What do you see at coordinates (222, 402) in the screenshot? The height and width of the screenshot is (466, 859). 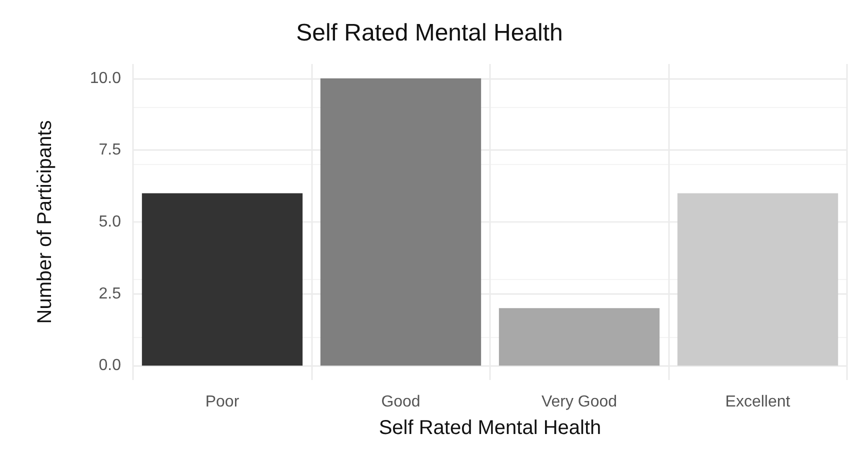 I see `x-tick-label: Poor` at bounding box center [222, 402].